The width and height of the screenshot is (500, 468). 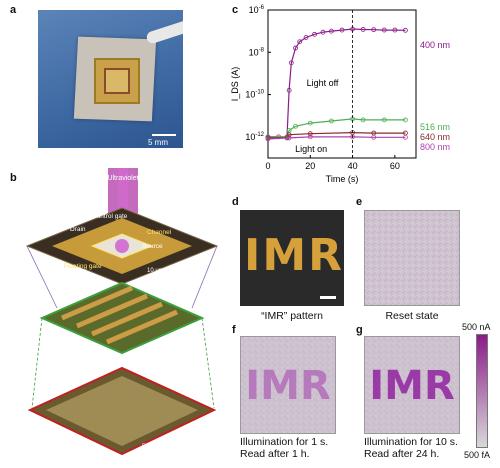 What do you see at coordinates (78, 229) in the screenshot?
I see `drain-label: Drain` at bounding box center [78, 229].